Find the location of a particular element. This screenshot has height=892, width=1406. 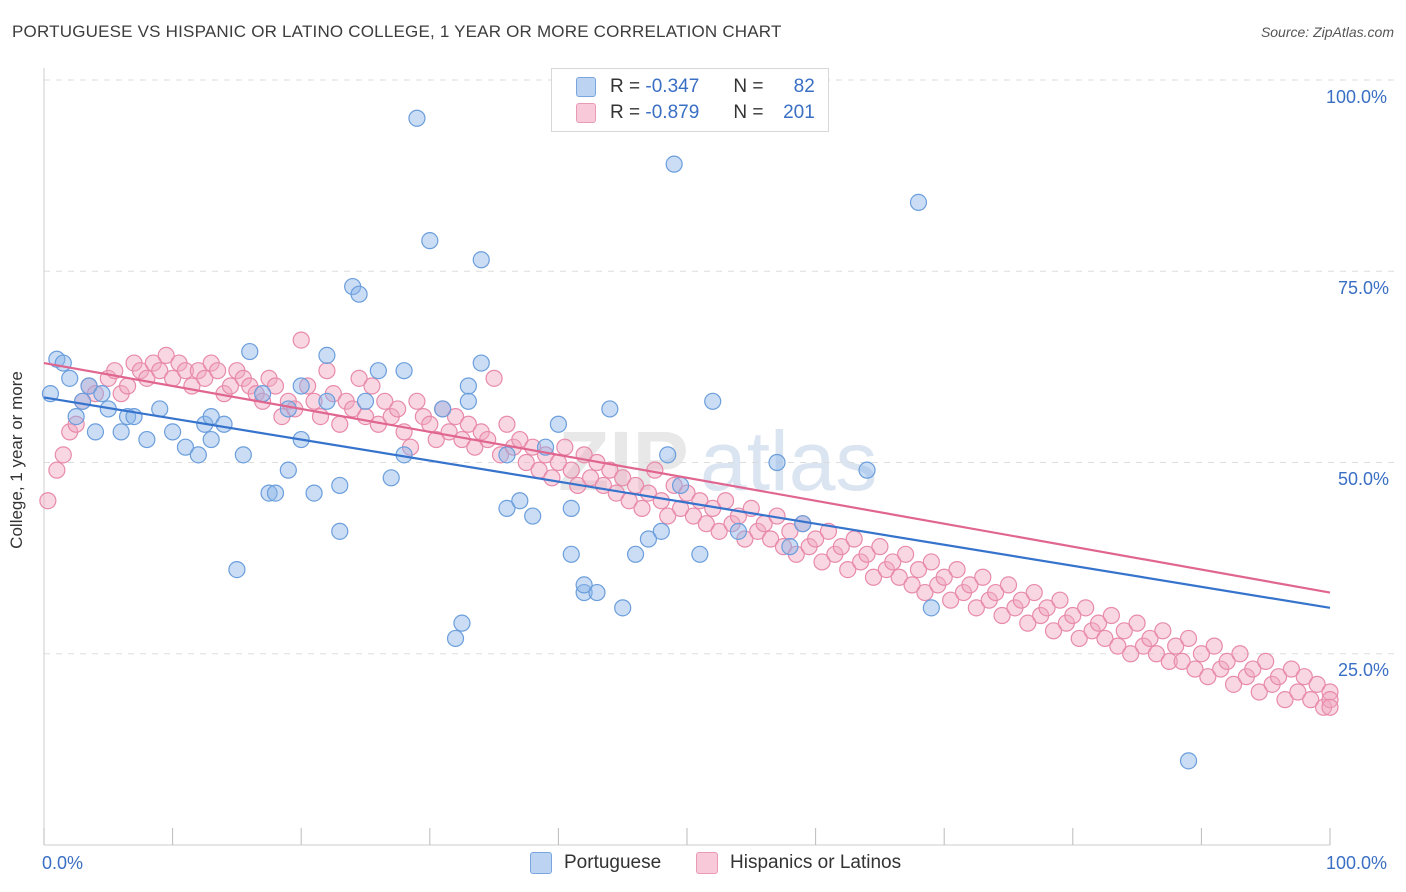

legend-label: Portuguese is located at coordinates (613, 862).